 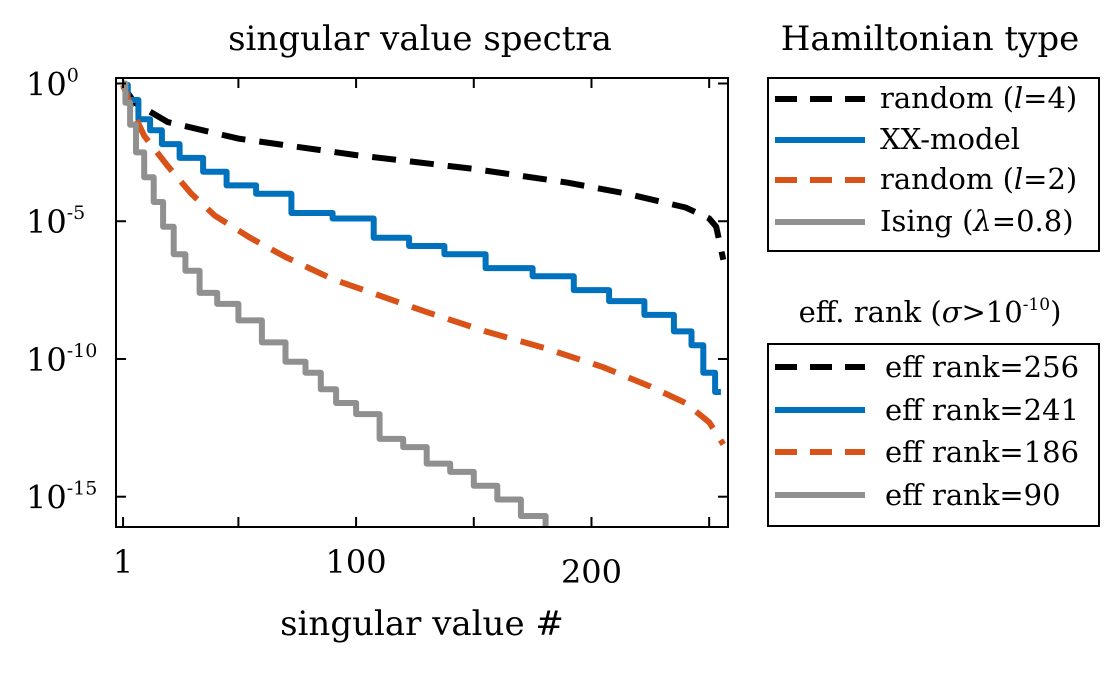 I want to click on legend-hamiltonian-title: Hamiltonian type, so click(x=930, y=39).